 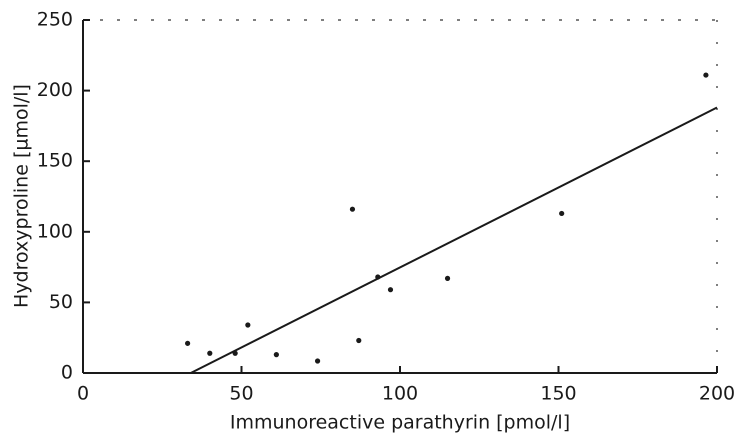 What do you see at coordinates (400, 423) in the screenshot?
I see `x-axis-label: Immunoreactive parathyrin [pmol/l]` at bounding box center [400, 423].